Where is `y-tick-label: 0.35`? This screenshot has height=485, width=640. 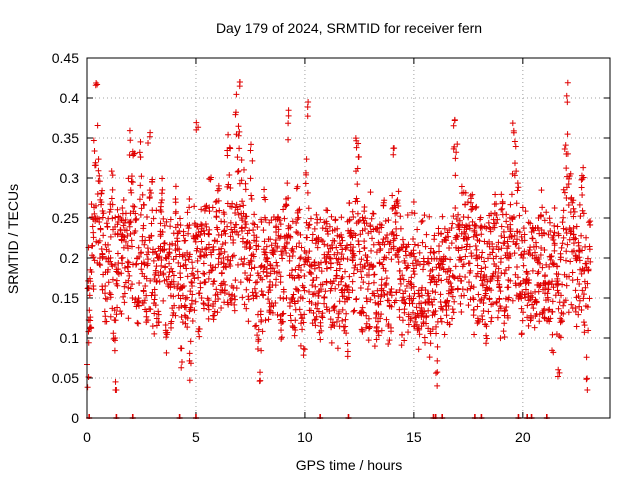 y-tick-label: 0.35 is located at coordinates (65, 138).